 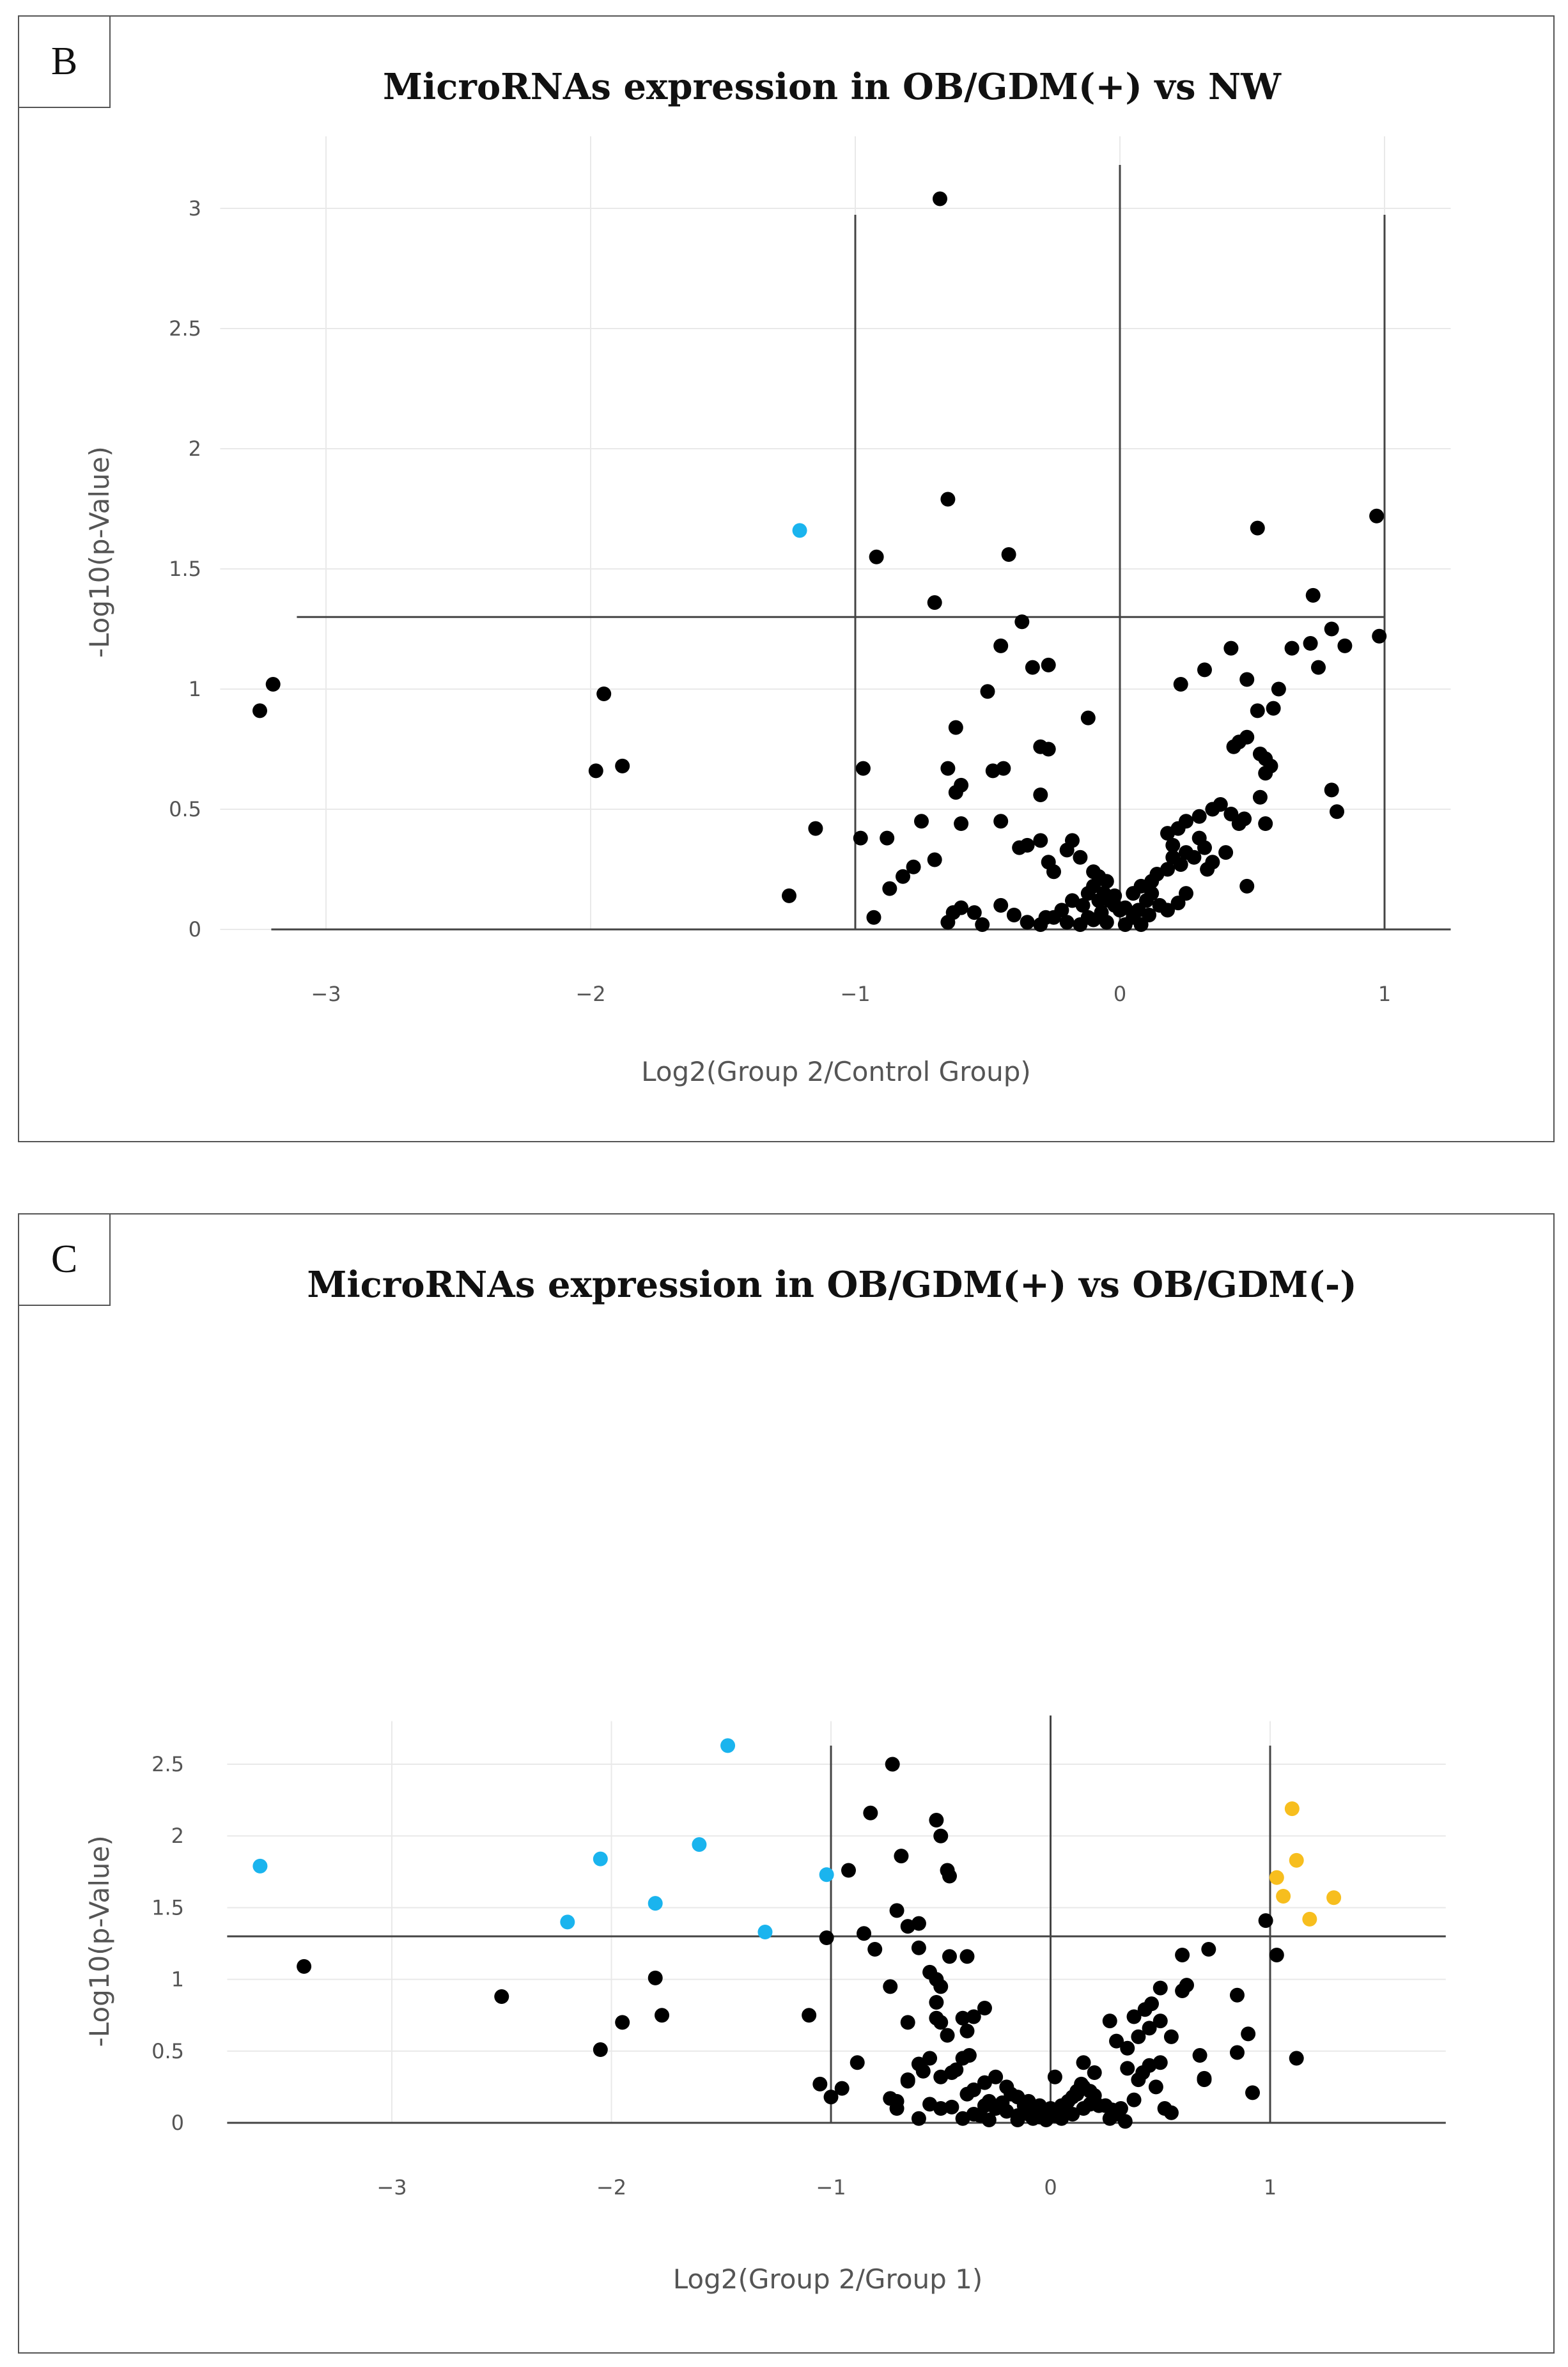 I want to click on chart-title: MicroRNAs expression in OB/GDM(+) vs NW, so click(x=832, y=87).